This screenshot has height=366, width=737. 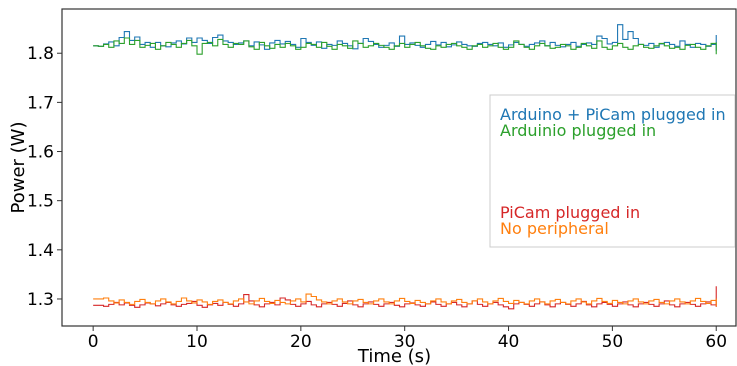 I want to click on x-axis-label: Time (s), so click(x=394, y=356).